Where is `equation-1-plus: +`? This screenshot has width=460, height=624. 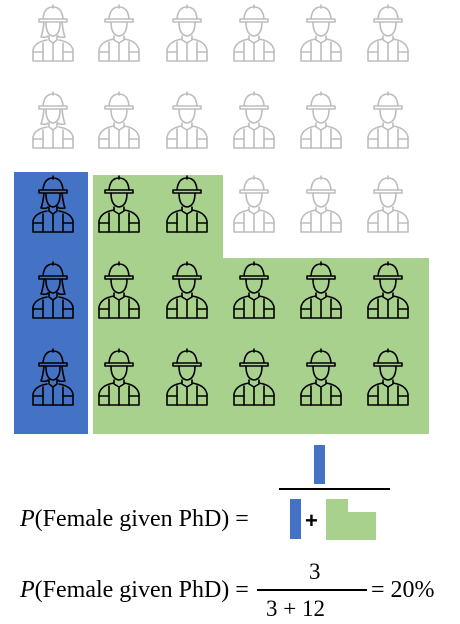
equation-1-plus: + is located at coordinates (311, 520).